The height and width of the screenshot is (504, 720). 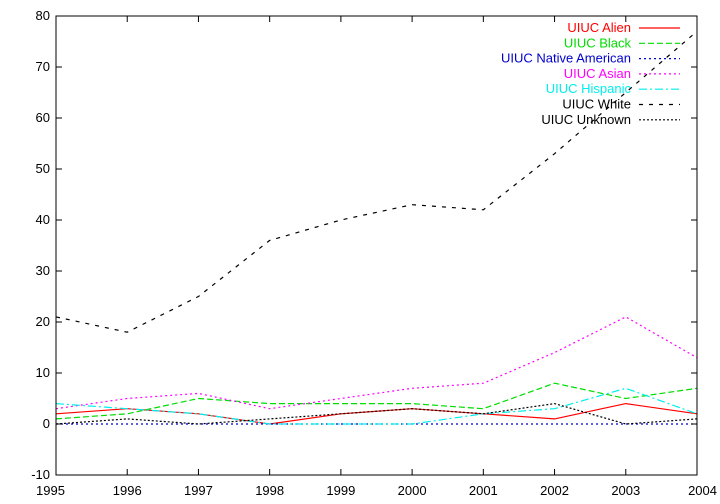 I want to click on x-tick-label: 1998, so click(x=269, y=490).